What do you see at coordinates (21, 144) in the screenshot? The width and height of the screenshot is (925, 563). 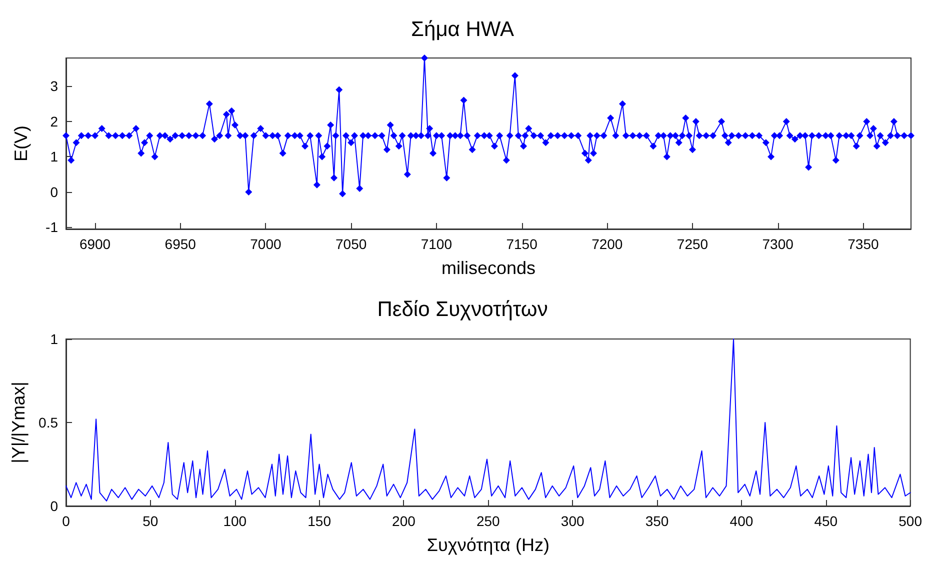 I see `y-axis-title: E(V)` at bounding box center [21, 144].